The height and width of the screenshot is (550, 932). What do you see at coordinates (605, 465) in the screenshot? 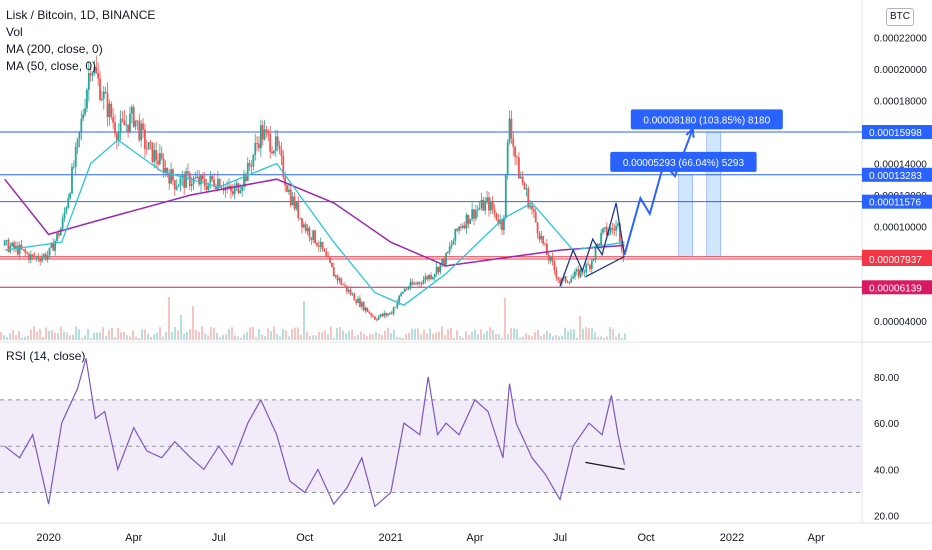
I see `rsi-divergence-line` at bounding box center [605, 465].